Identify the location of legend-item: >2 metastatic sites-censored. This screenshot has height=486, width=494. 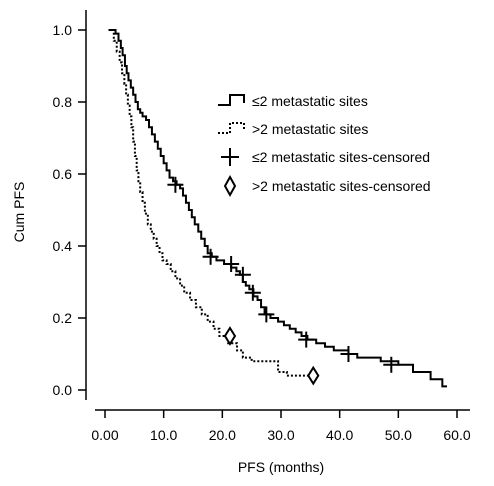
(327, 186).